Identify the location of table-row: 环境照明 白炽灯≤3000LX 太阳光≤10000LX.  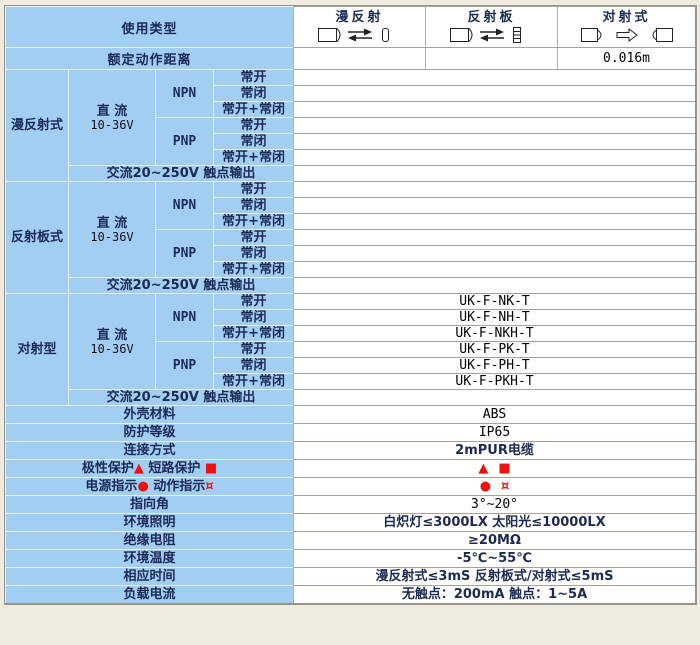
(350, 522).